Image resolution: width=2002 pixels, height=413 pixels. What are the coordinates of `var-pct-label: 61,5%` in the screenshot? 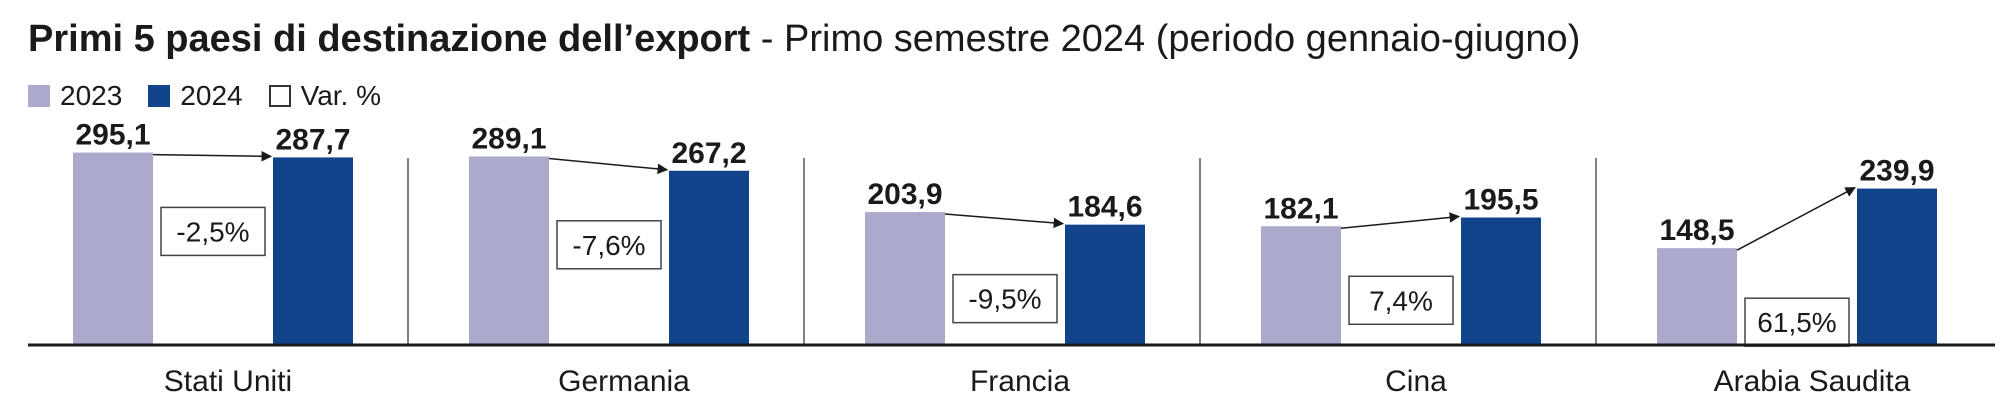 It's located at (1796, 322).